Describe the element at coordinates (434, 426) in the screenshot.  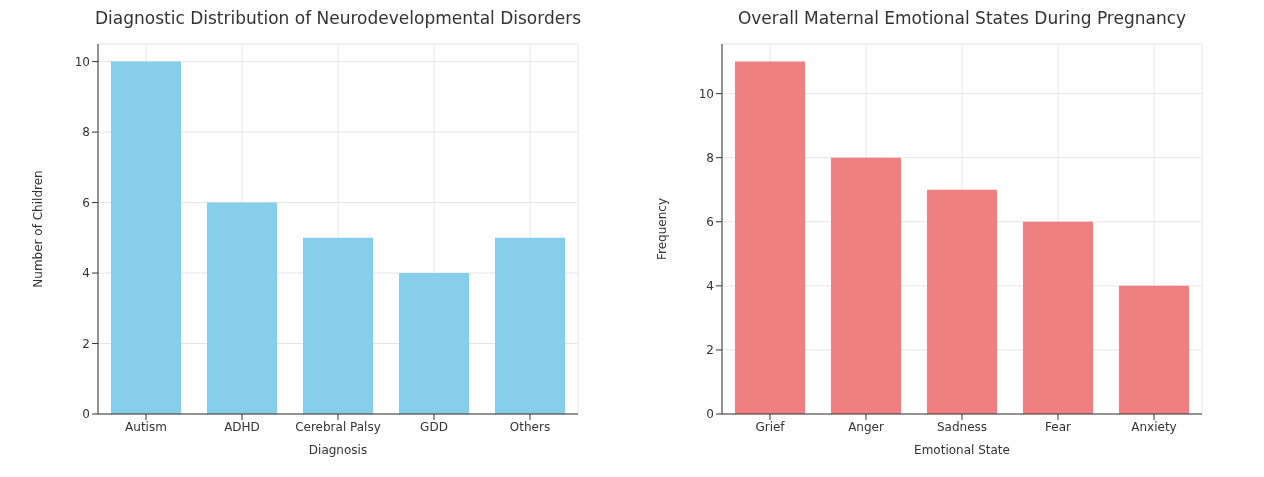
I see `x-tick-label: GDD` at that location.